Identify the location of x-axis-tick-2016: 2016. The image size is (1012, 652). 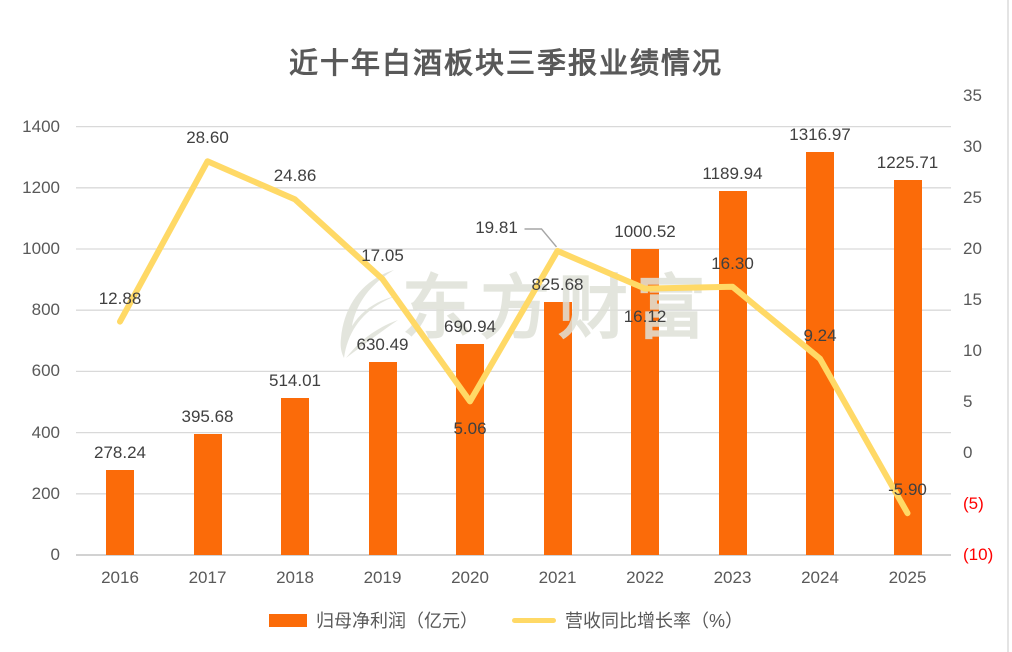
(120, 577).